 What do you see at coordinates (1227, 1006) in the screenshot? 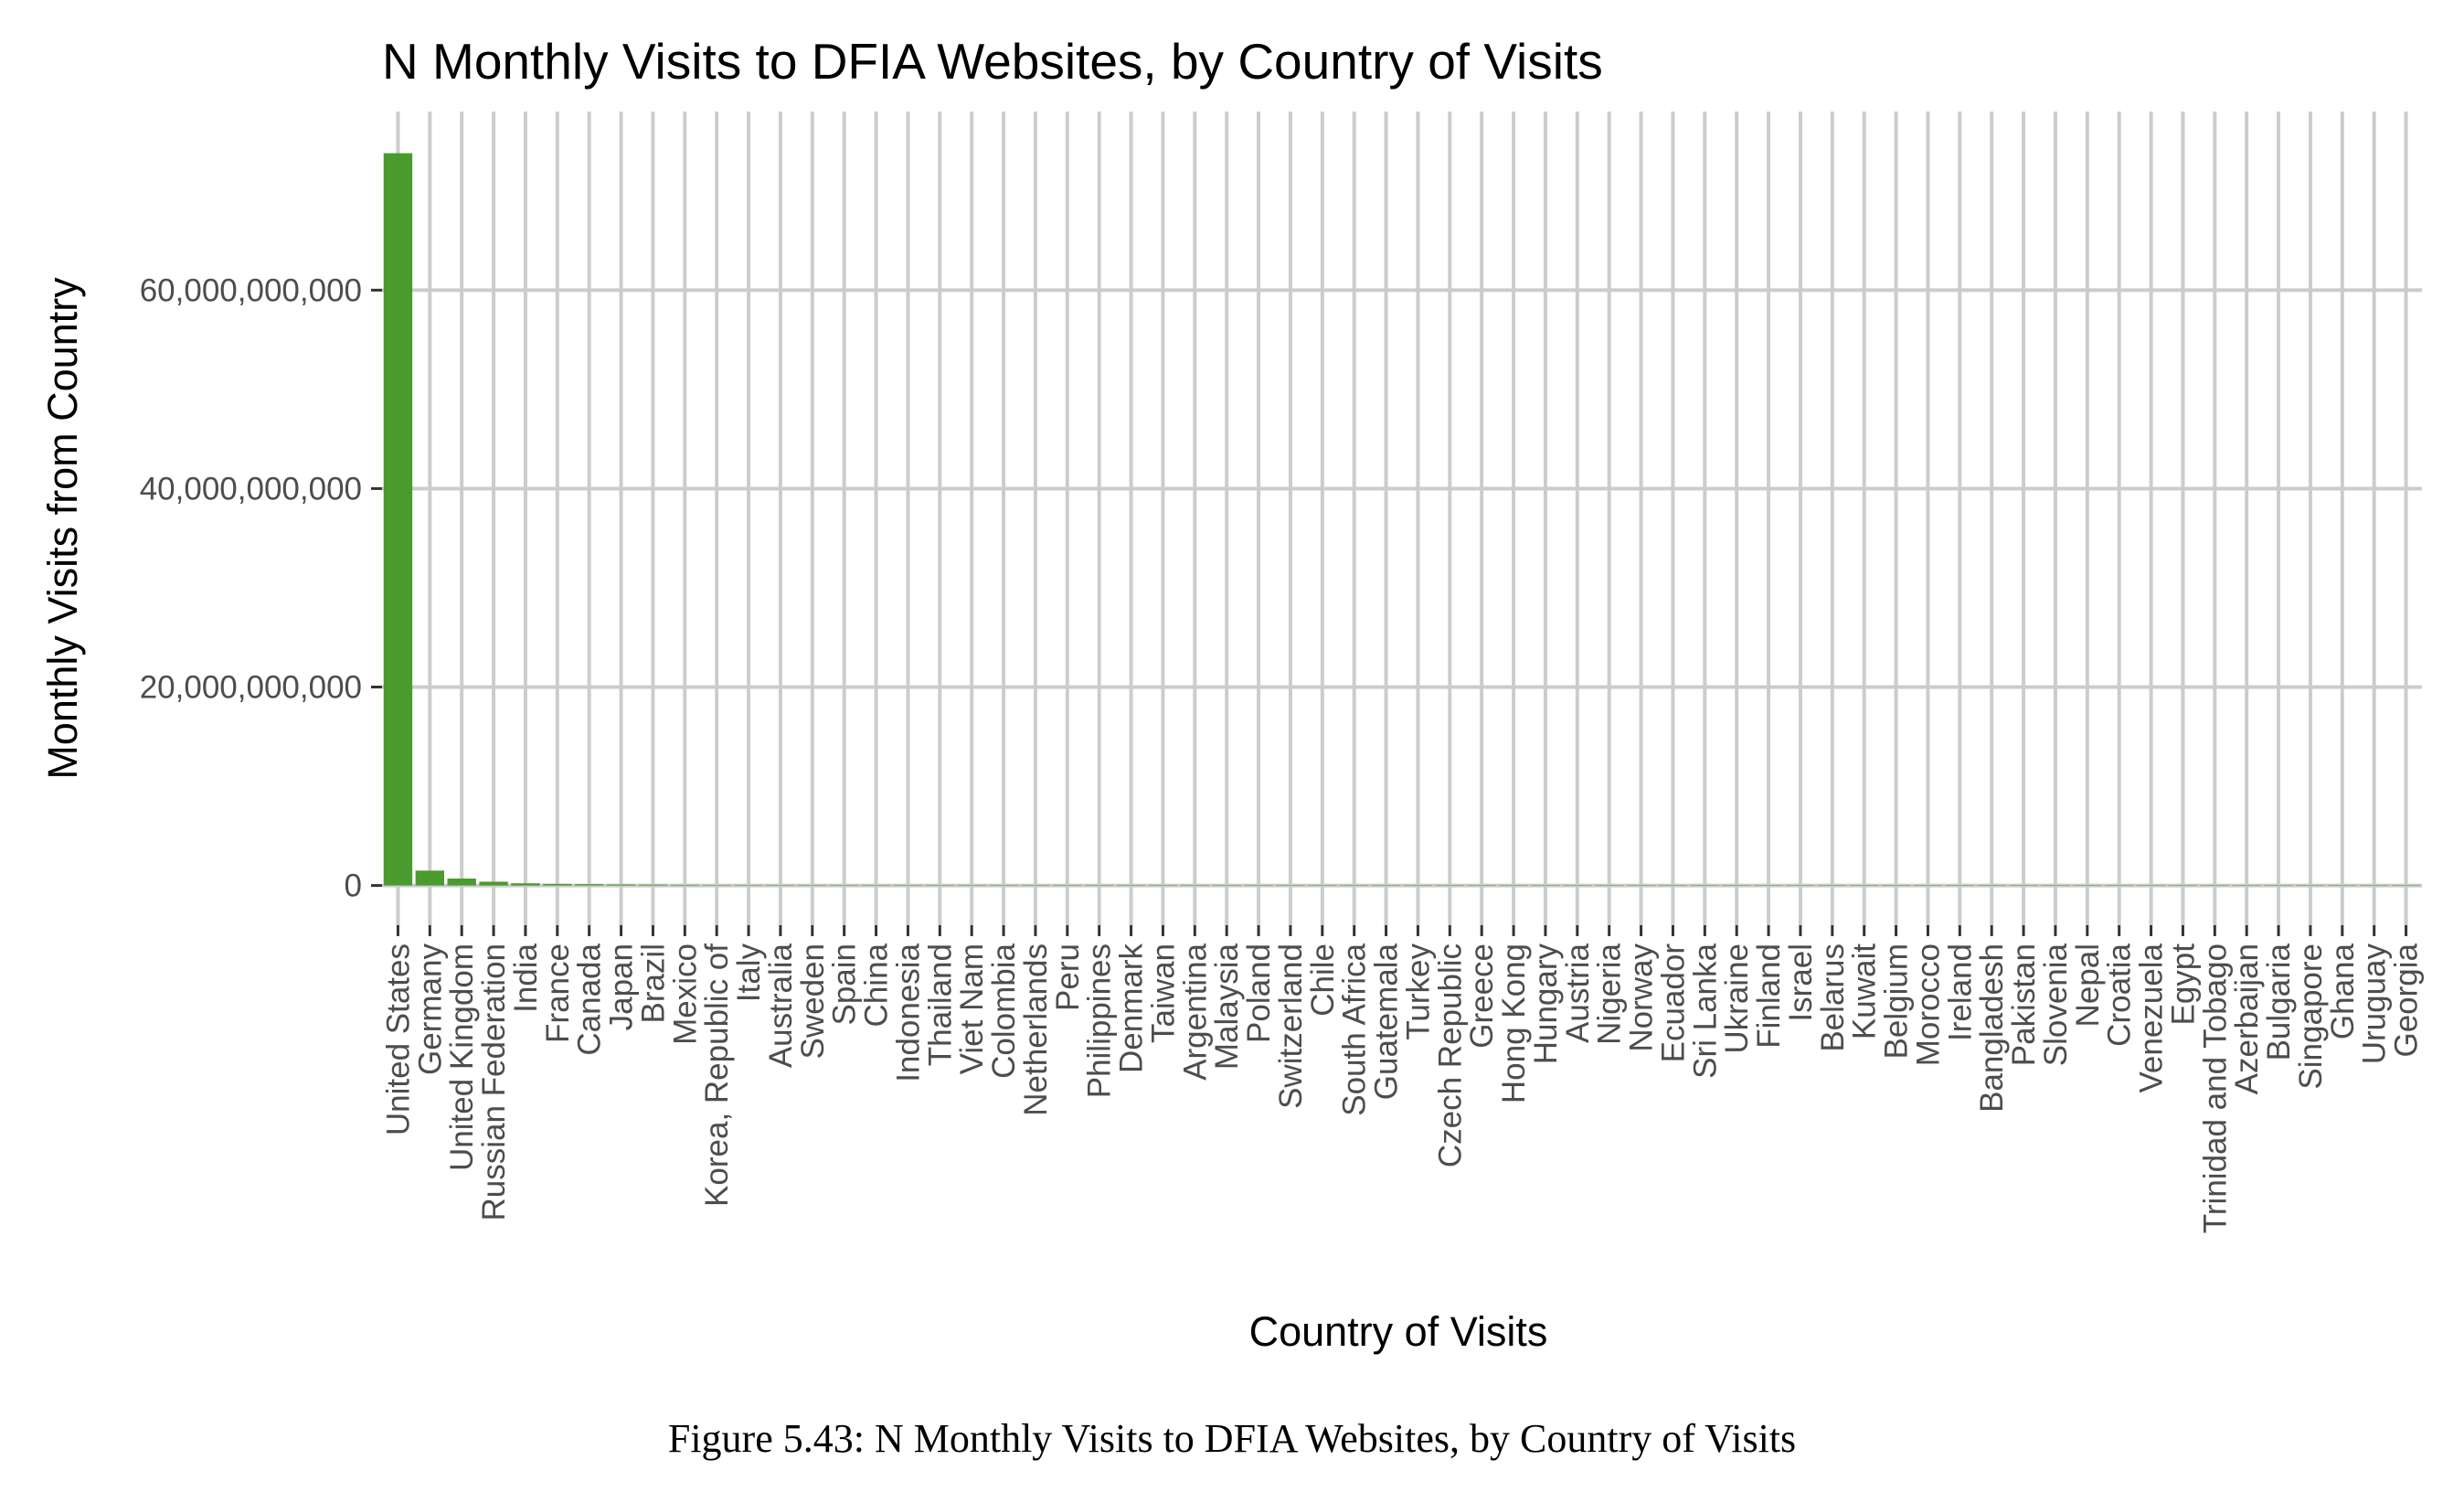
I see `x-tick-label: Malaysia` at bounding box center [1227, 1006].